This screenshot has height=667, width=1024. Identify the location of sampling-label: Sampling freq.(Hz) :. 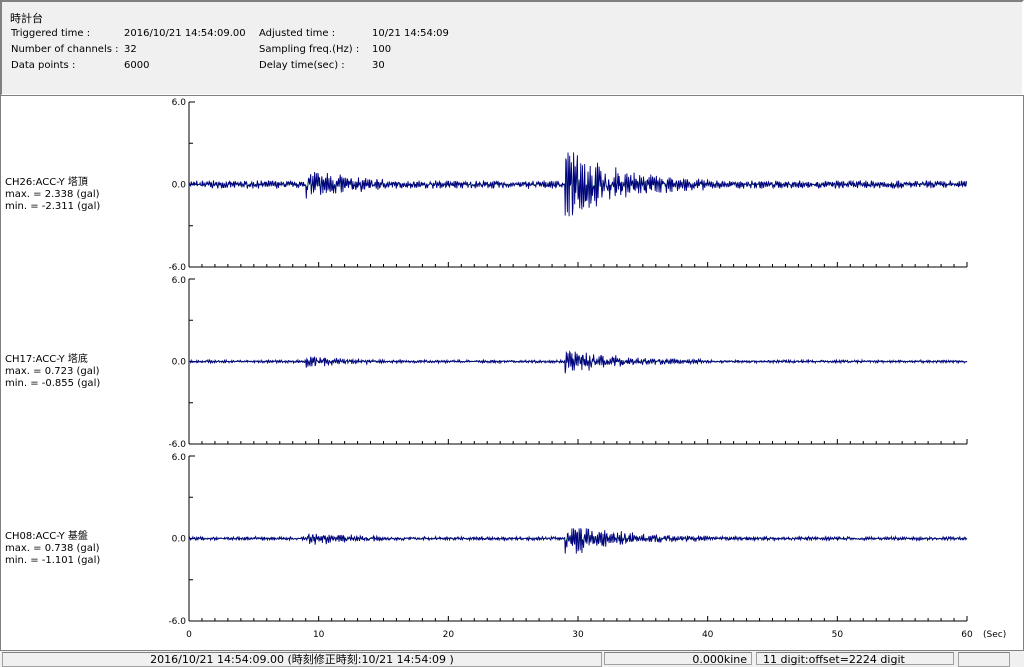
(309, 49).